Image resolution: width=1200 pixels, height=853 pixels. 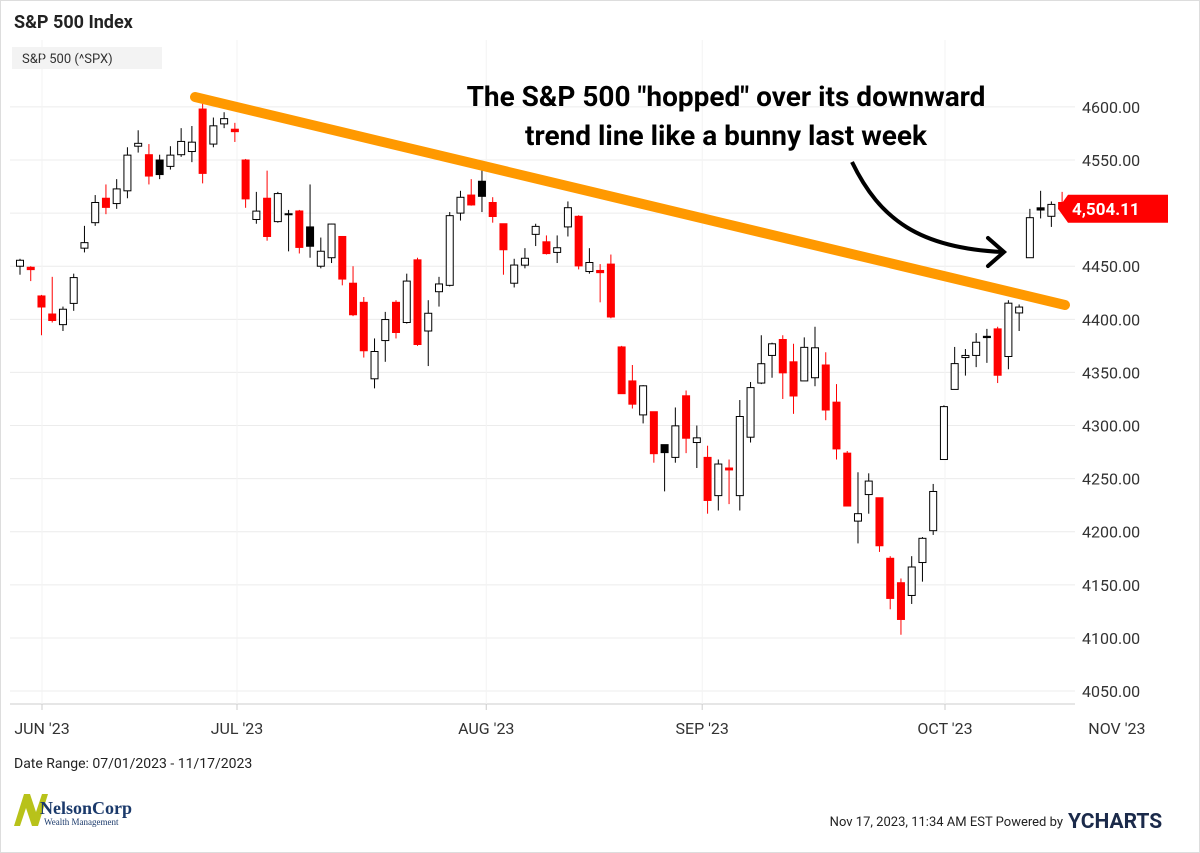 I want to click on annotation: The S&P 500 "hopped" over its downward, so click(x=726, y=96).